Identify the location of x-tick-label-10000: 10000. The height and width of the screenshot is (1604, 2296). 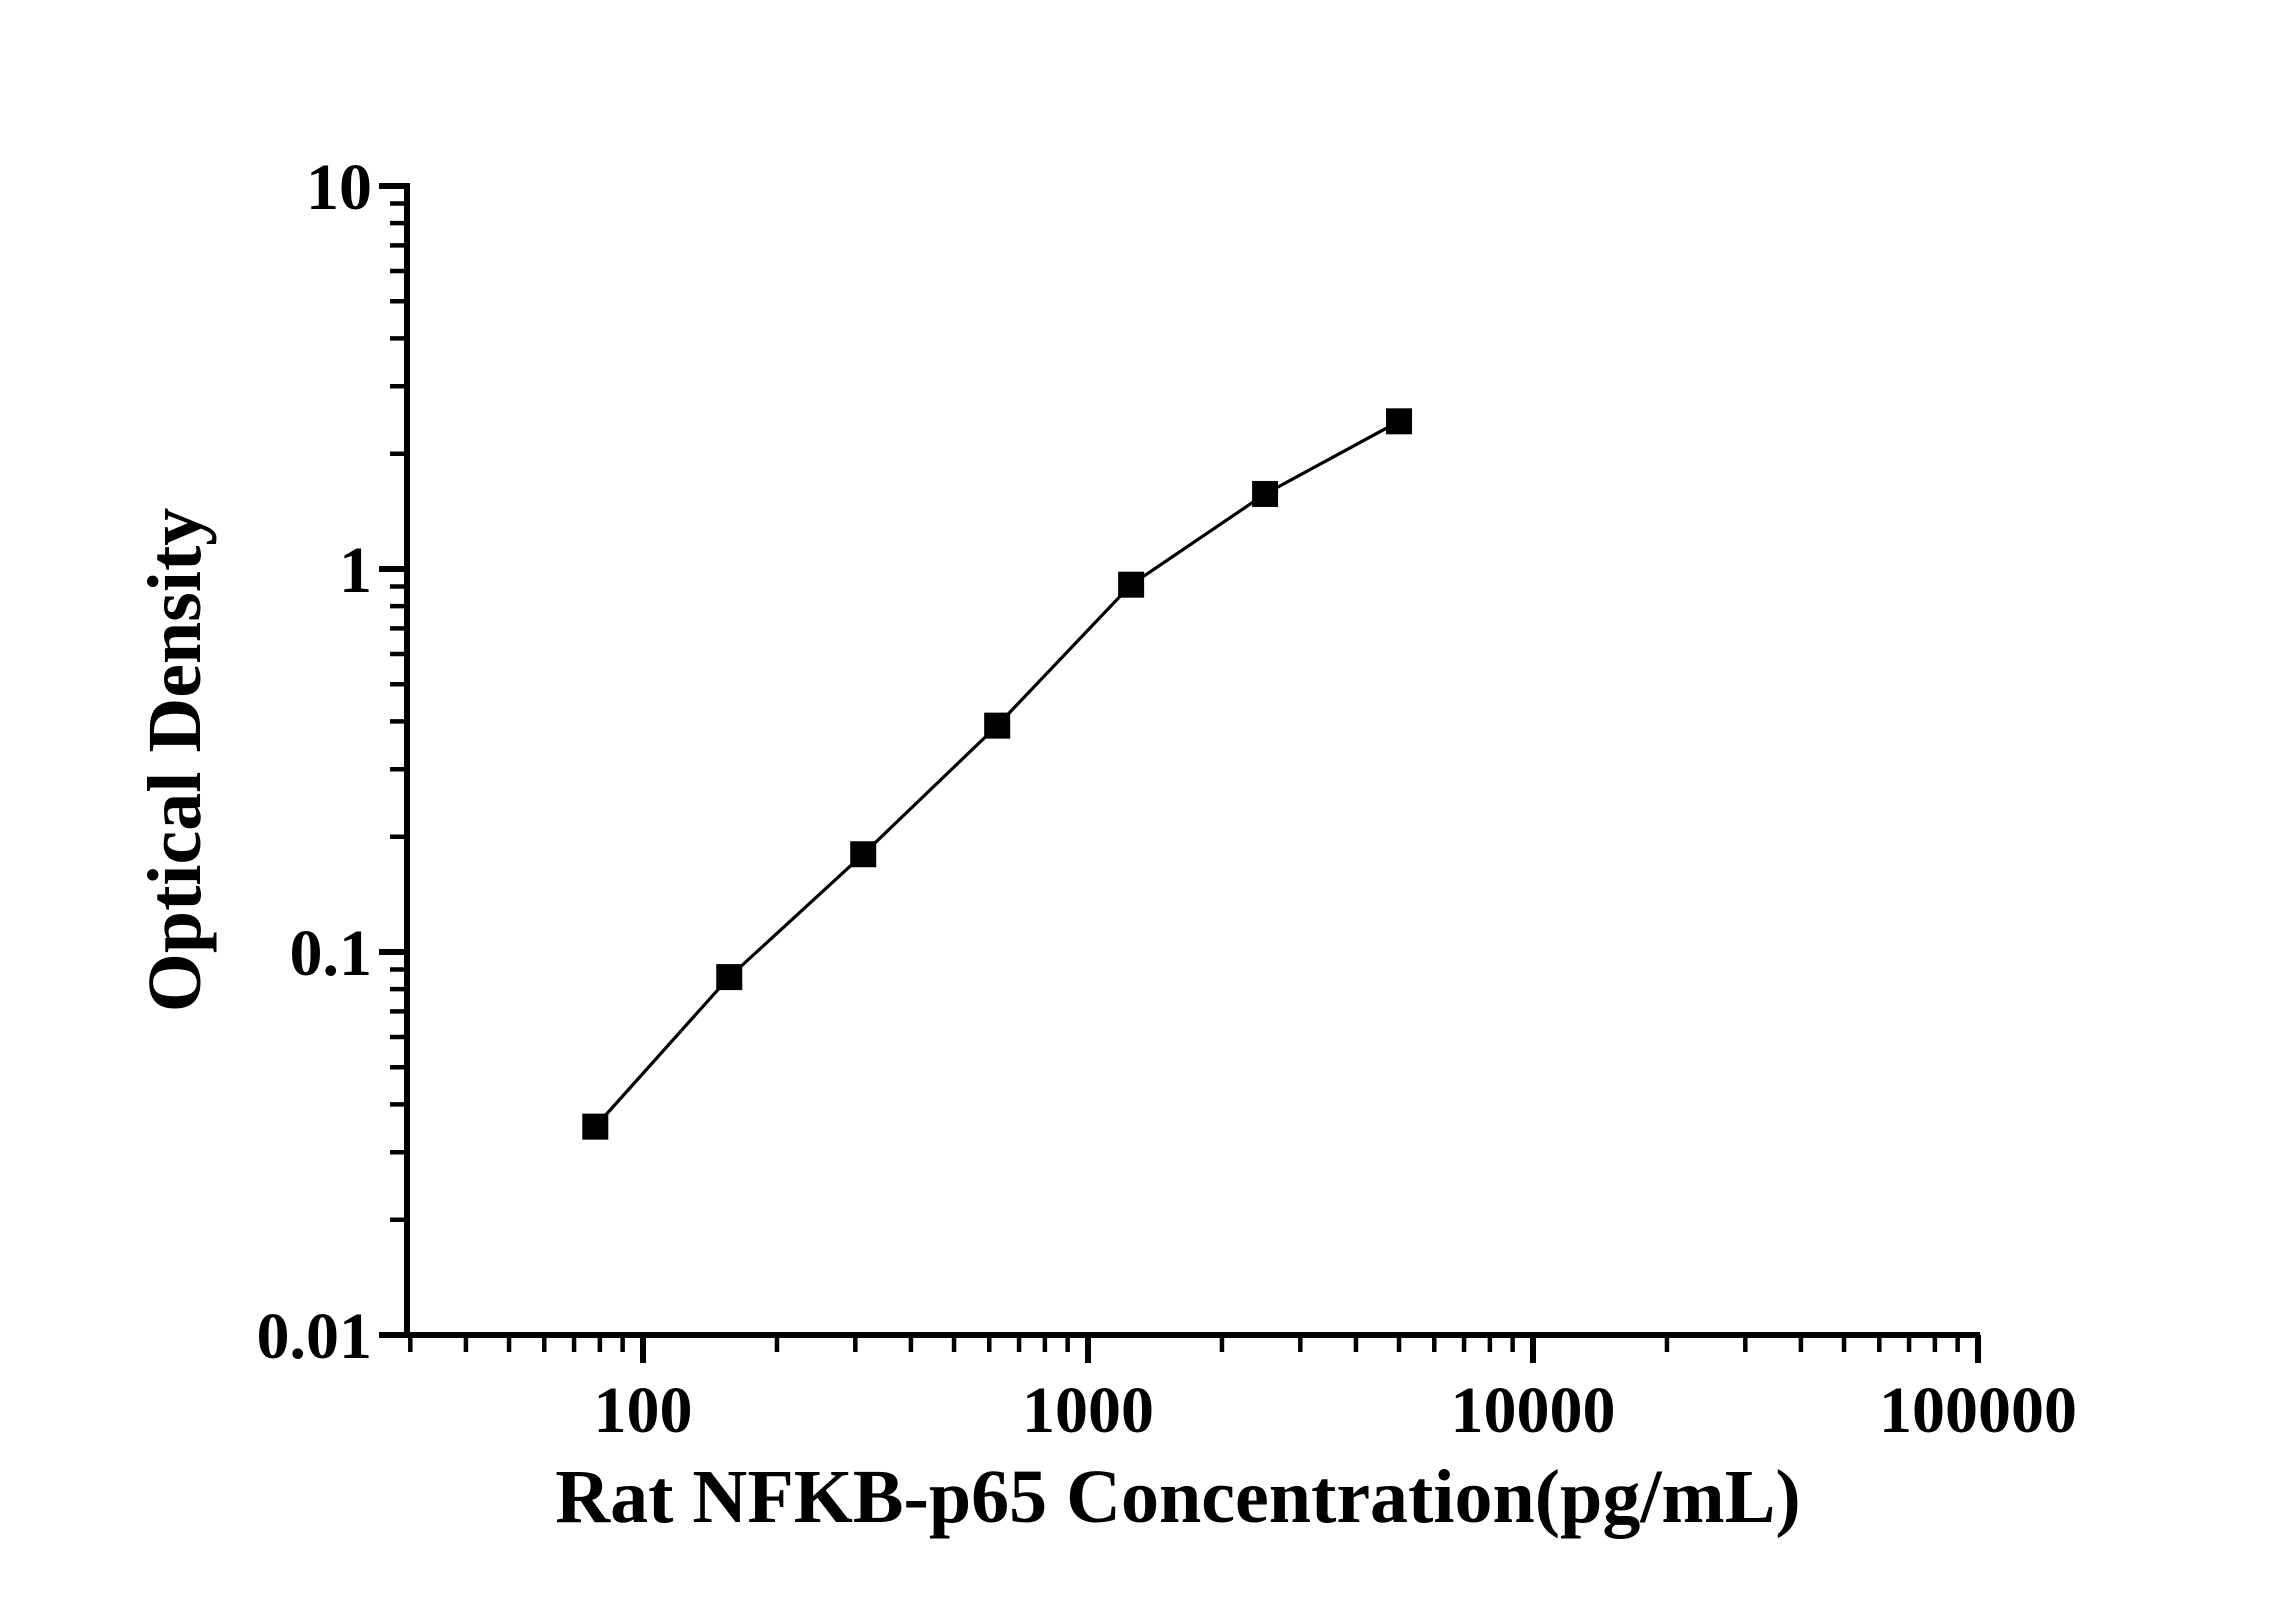
(1533, 1410).